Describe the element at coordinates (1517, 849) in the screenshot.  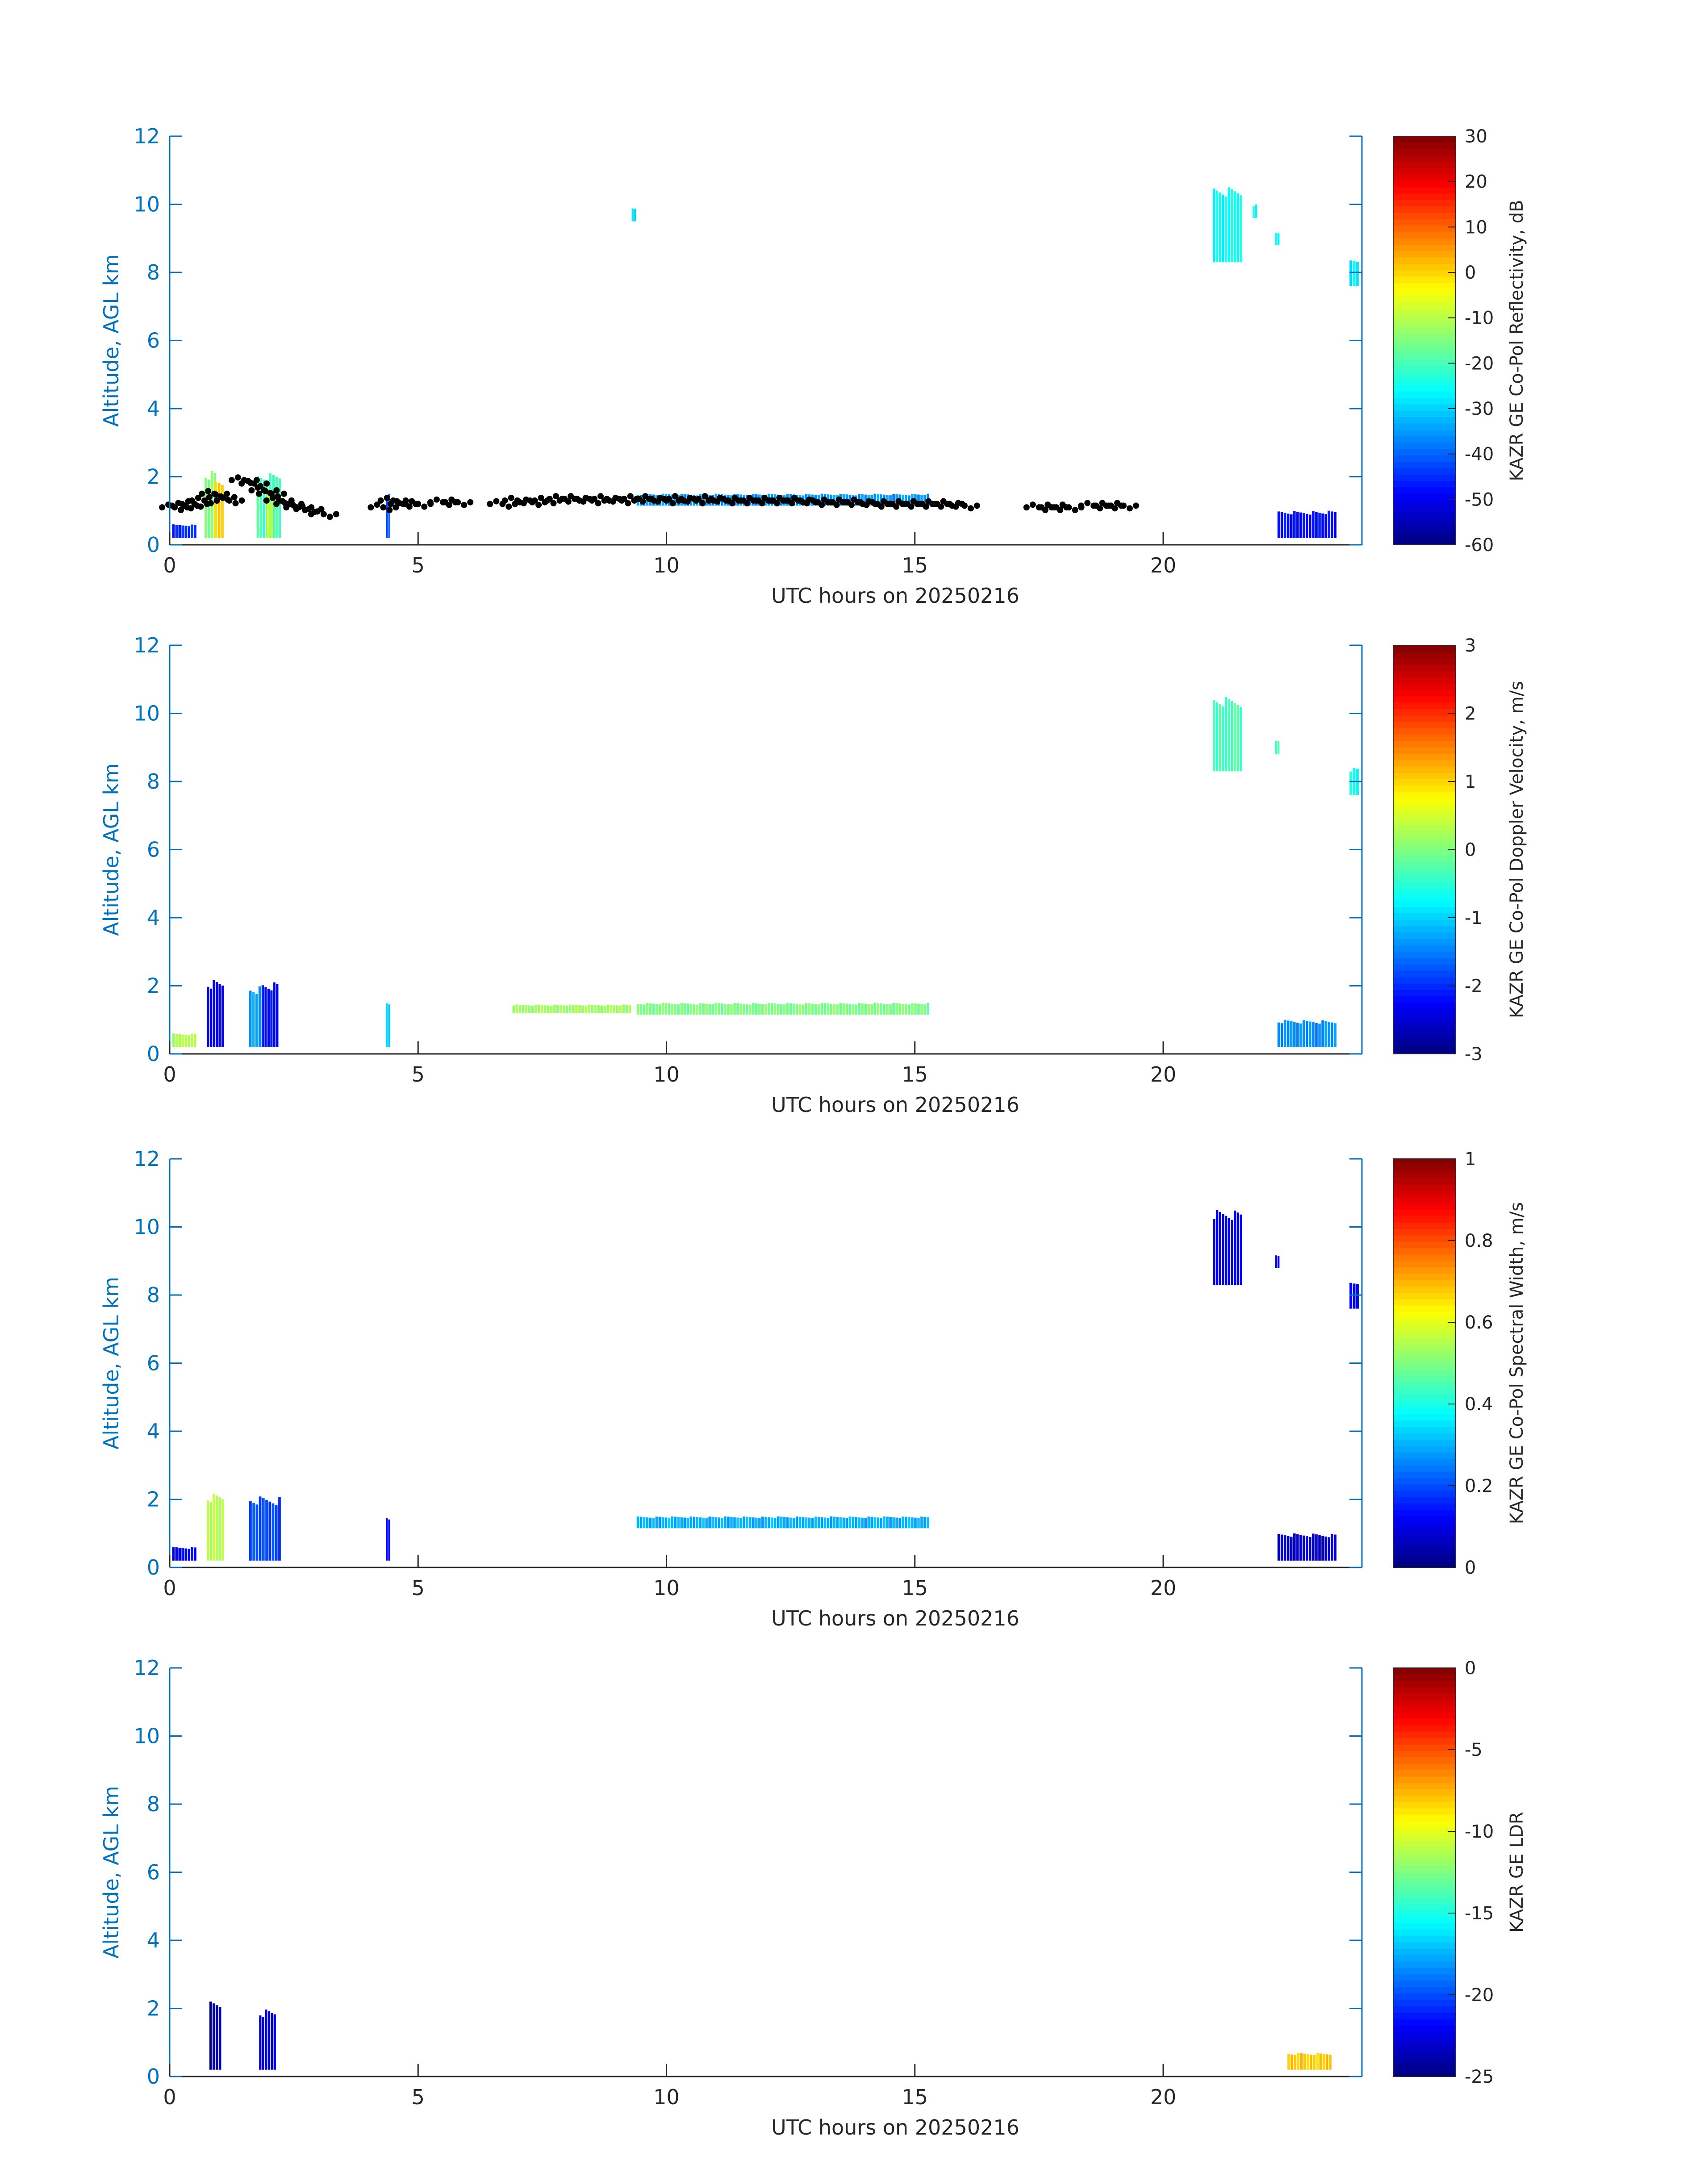
I see `colorbar-label: KAZR GE Co-Pol Doppler Velocity, m/s` at that location.